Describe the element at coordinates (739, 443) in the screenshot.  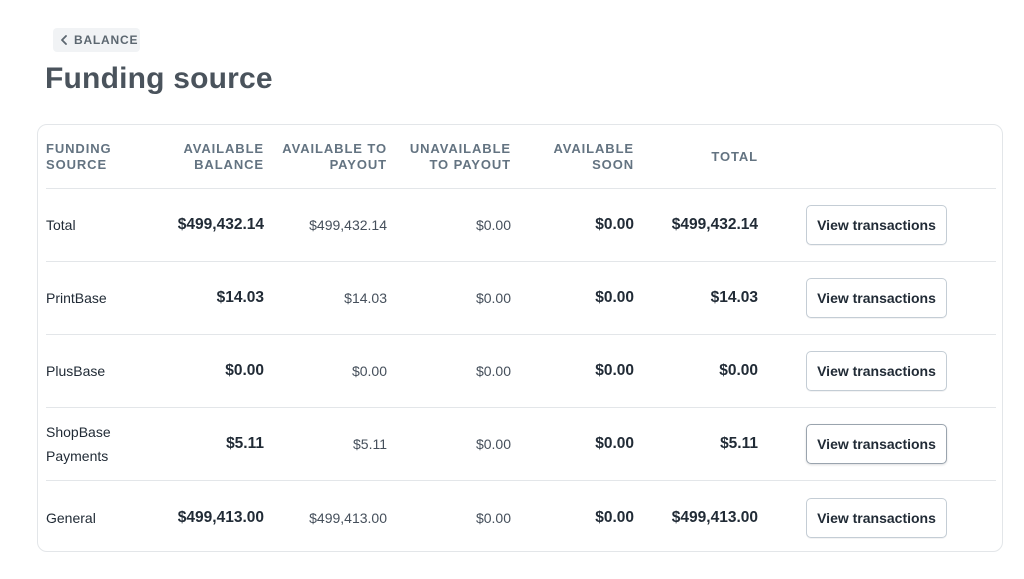
I see `total-value: $5.11` at that location.